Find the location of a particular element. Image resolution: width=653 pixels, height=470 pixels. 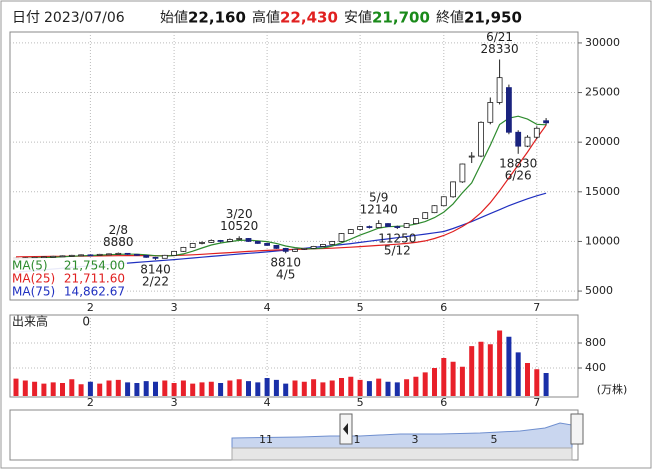

volume-current: 0 is located at coordinates (86, 322).